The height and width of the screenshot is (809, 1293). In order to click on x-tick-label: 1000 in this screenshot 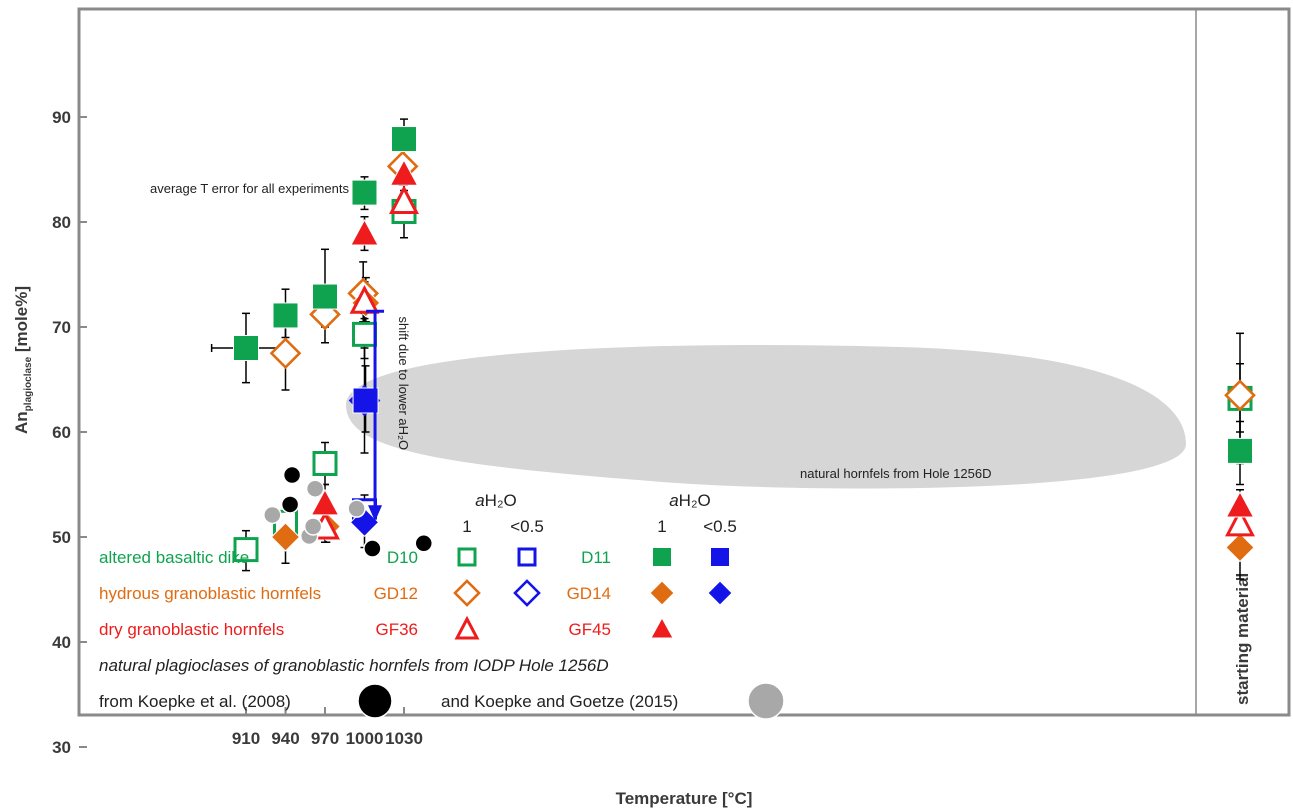, I will do `click(365, 738)`.